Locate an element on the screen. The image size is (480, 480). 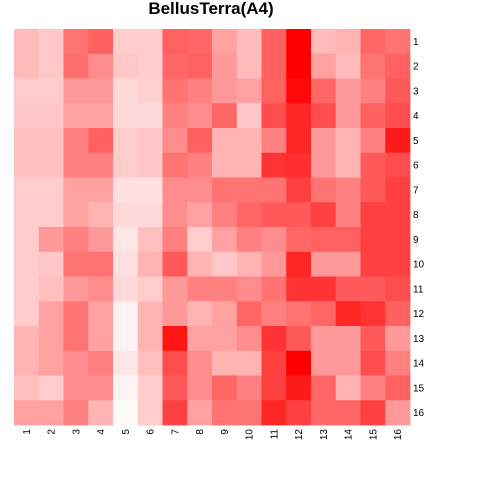
column-label: 3 is located at coordinates (76, 432).